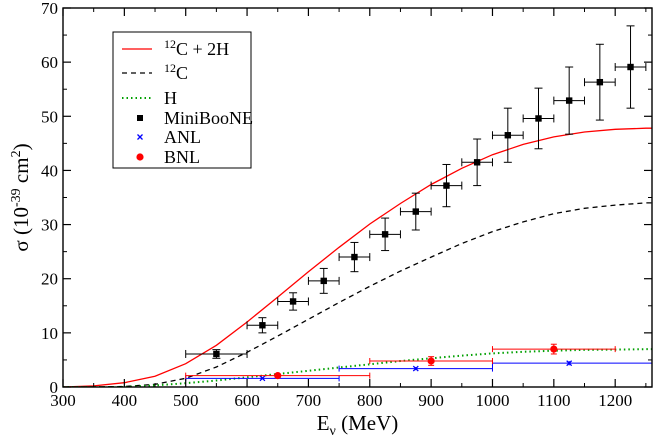 The width and height of the screenshot is (654, 436). Describe the element at coordinates (140, 118) in the screenshot. I see `legend-miniboone-swatch` at that location.